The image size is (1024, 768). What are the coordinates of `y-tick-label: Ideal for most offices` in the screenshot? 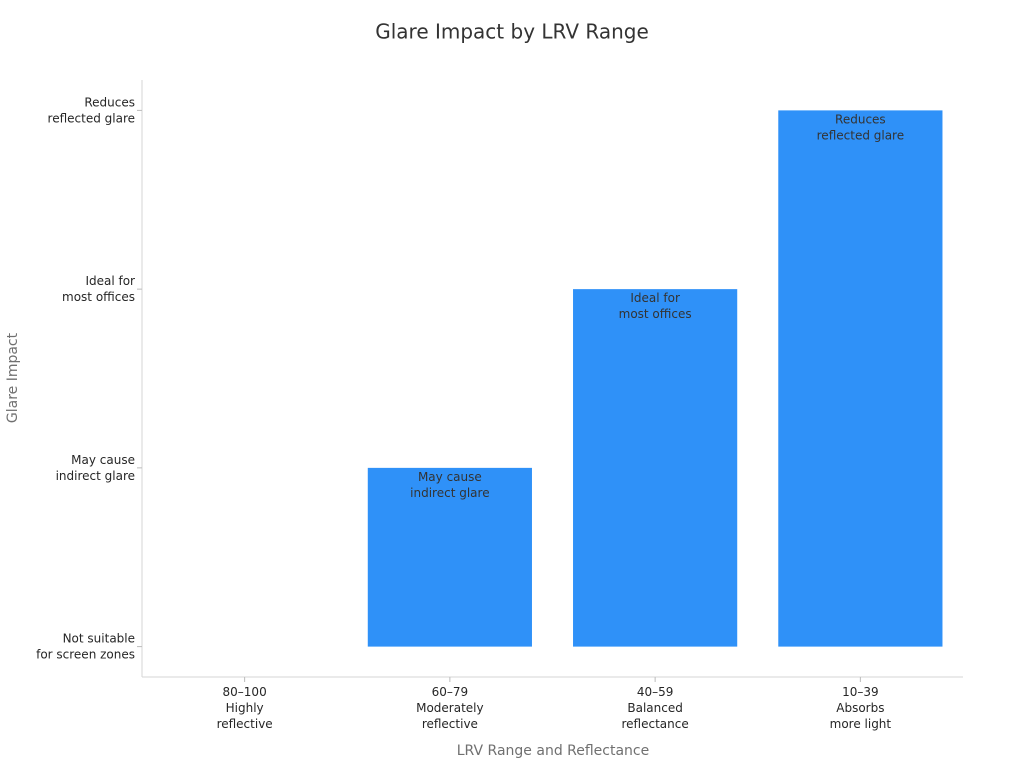 It's located at (98, 289).